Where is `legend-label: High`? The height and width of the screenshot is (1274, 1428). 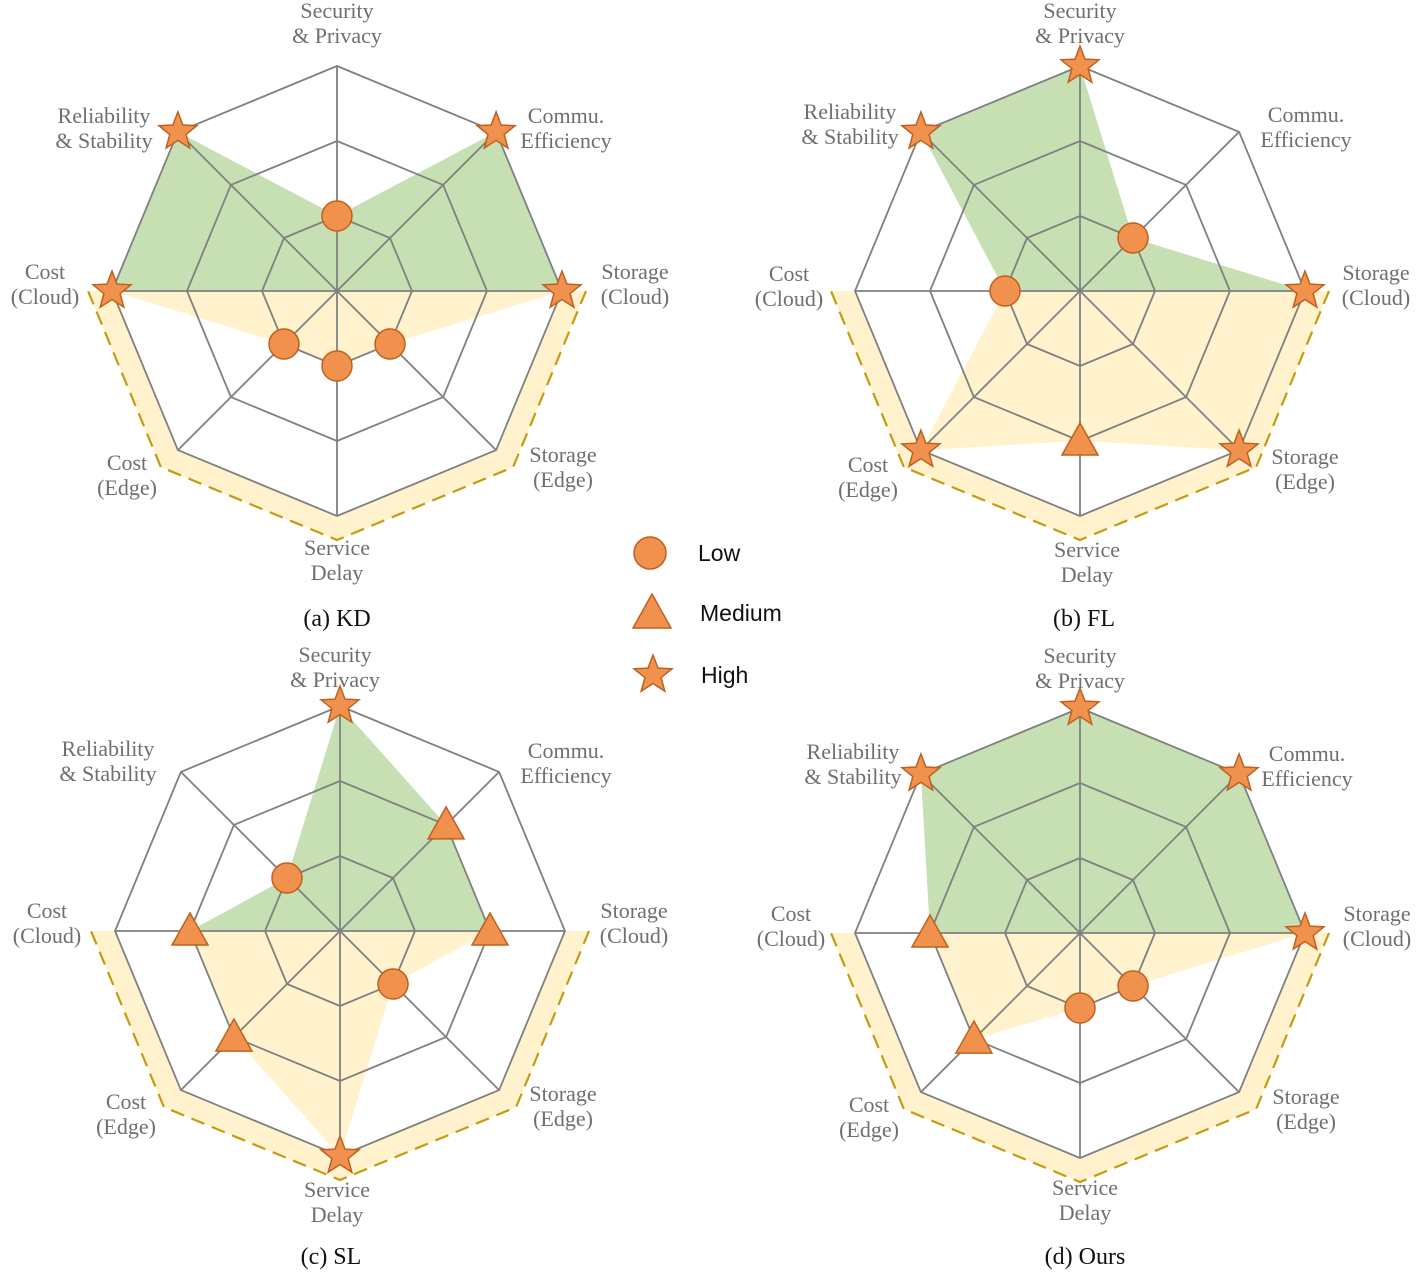
legend-label: High is located at coordinates (724, 675).